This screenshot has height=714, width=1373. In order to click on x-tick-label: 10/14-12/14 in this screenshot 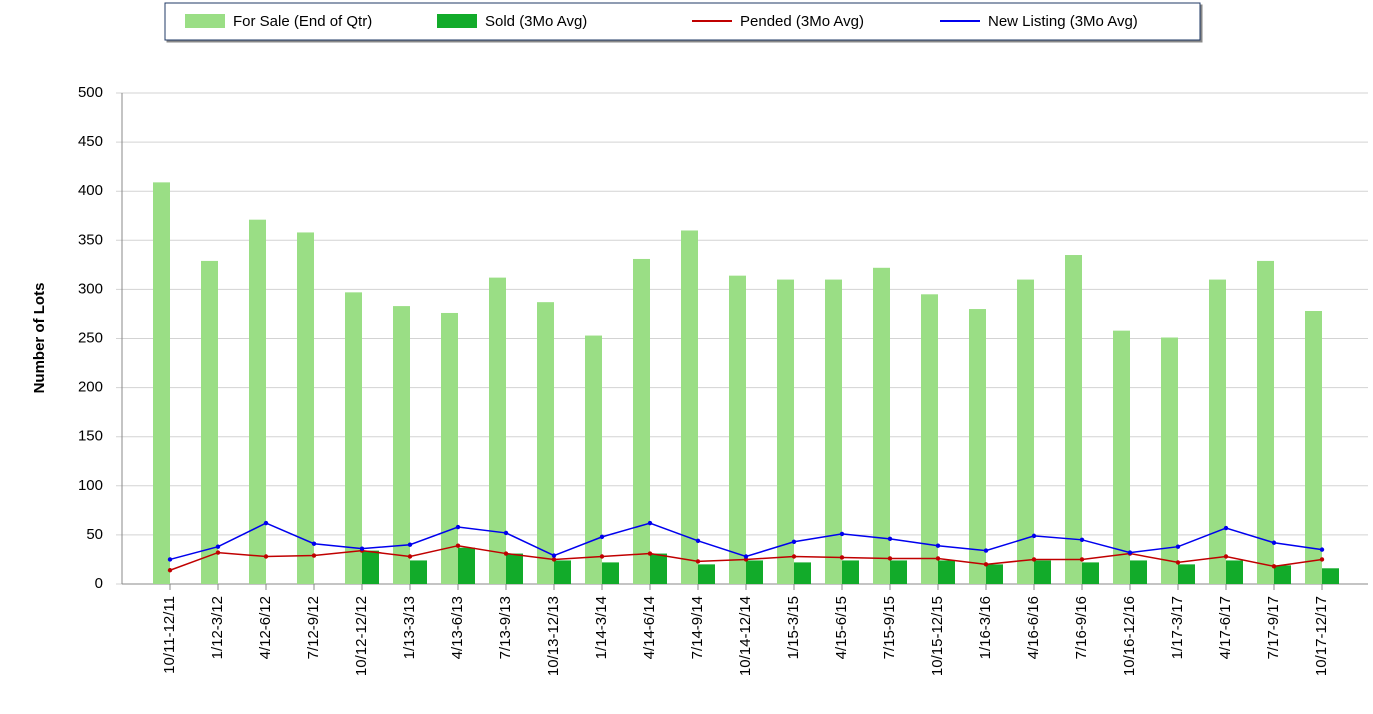, I will do `click(745, 636)`.